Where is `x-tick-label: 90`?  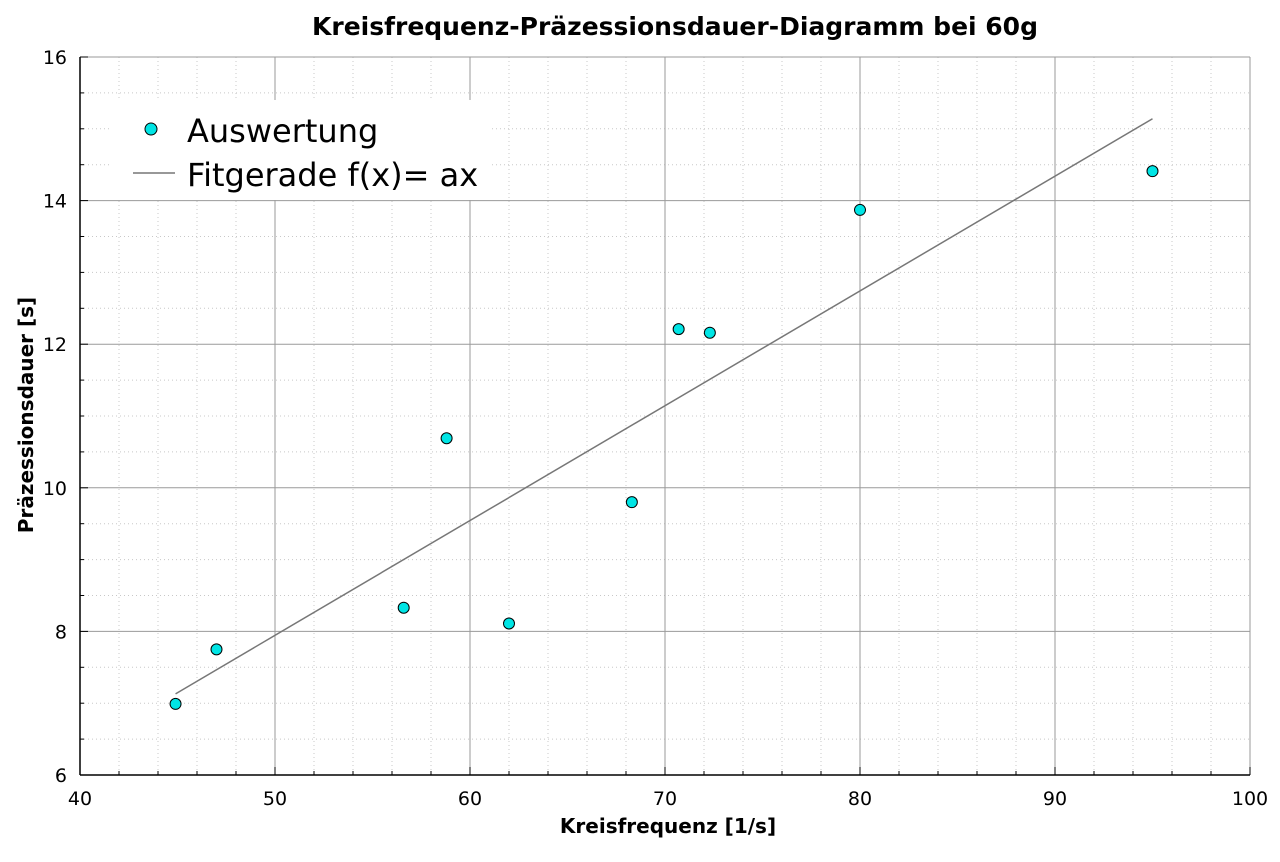 x-tick-label: 90 is located at coordinates (1055, 799).